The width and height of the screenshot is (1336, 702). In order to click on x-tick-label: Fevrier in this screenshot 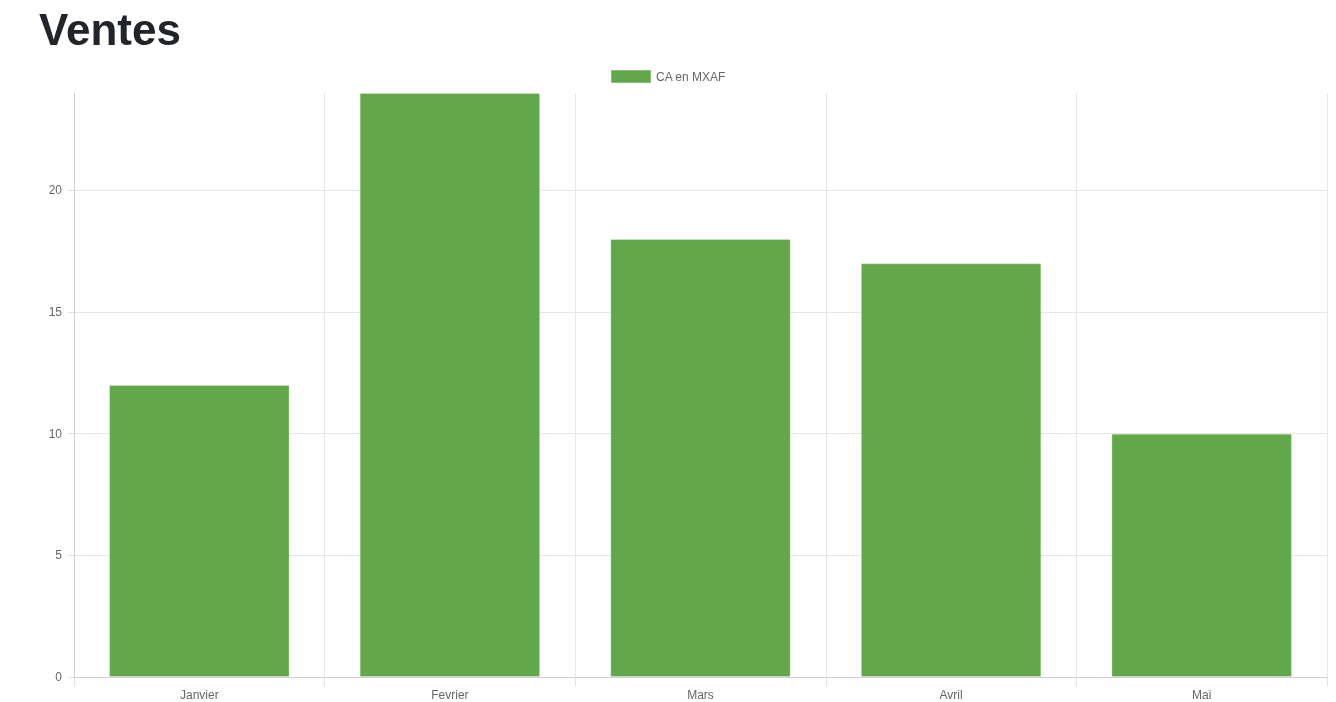, I will do `click(450, 695)`.